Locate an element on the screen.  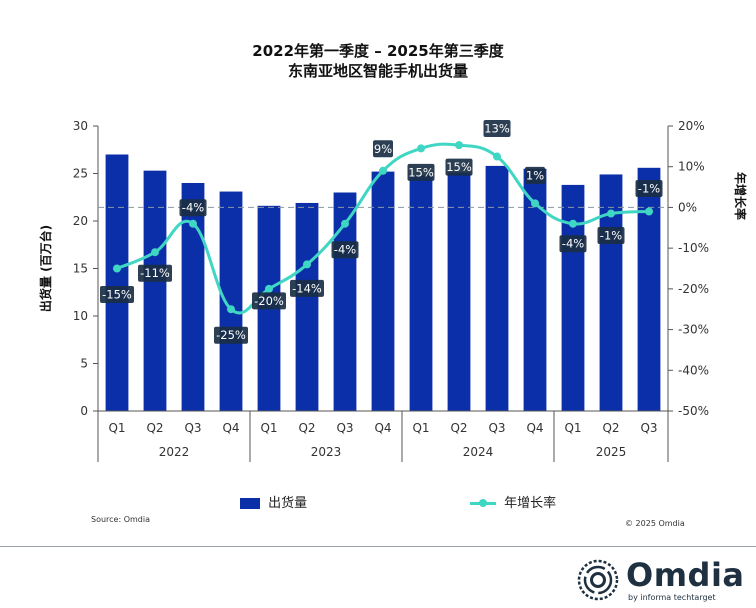
y-tick-label-right: 10% is located at coordinates (691, 167).